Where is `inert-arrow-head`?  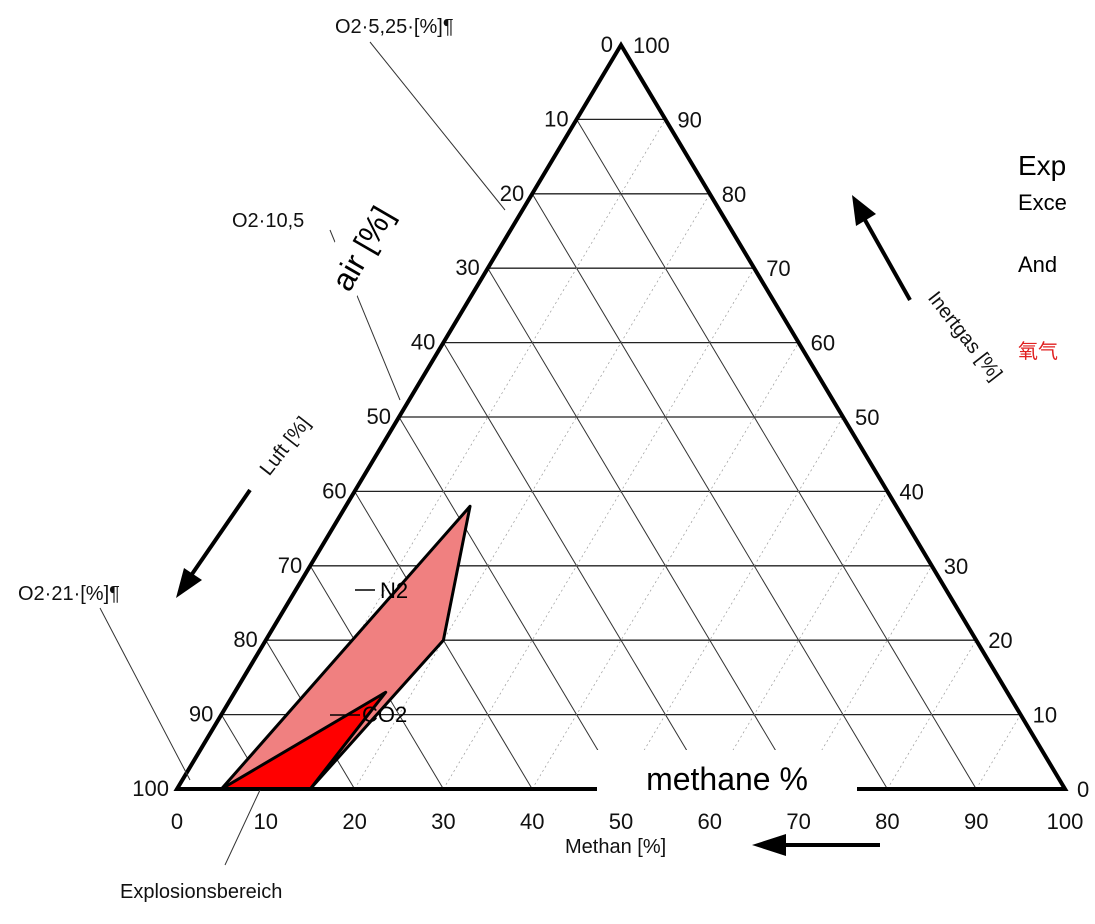
inert-arrow-head is located at coordinates (864, 210).